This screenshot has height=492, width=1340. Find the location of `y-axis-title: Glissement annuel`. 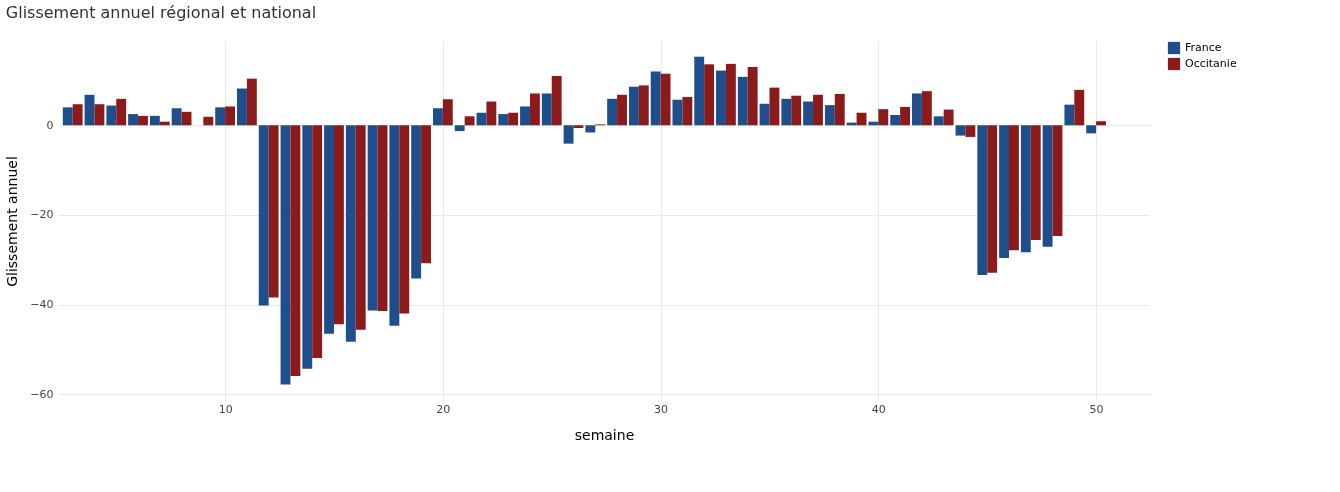

y-axis-title: Glissement annuel is located at coordinates (12, 221).